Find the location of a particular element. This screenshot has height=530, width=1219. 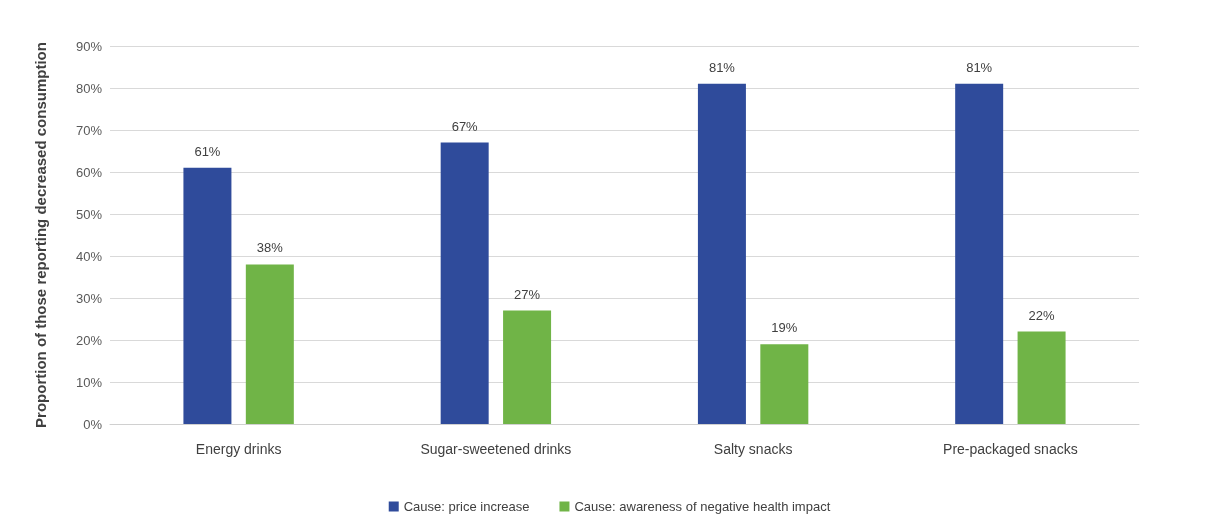

data-label: 27% is located at coordinates (527, 294).